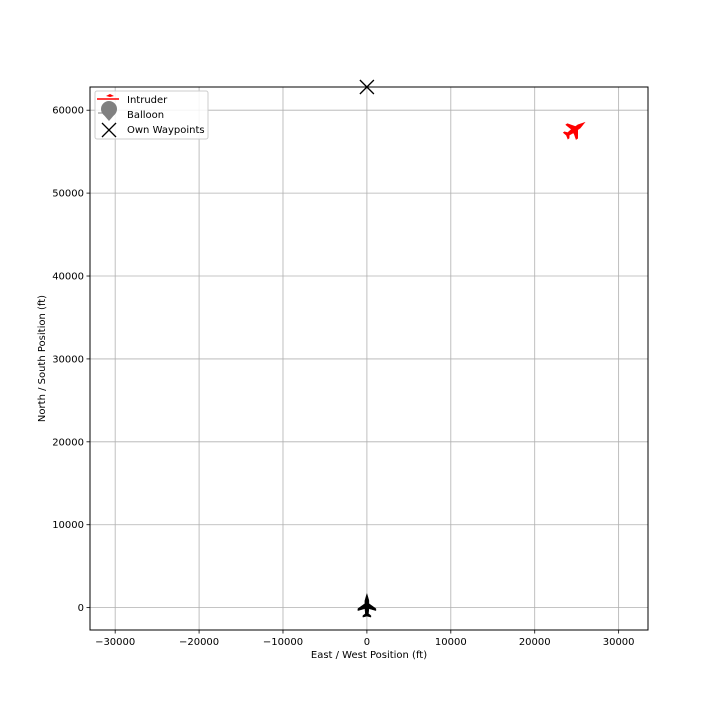  I want to click on x-tick-label: −10000, so click(283, 642).